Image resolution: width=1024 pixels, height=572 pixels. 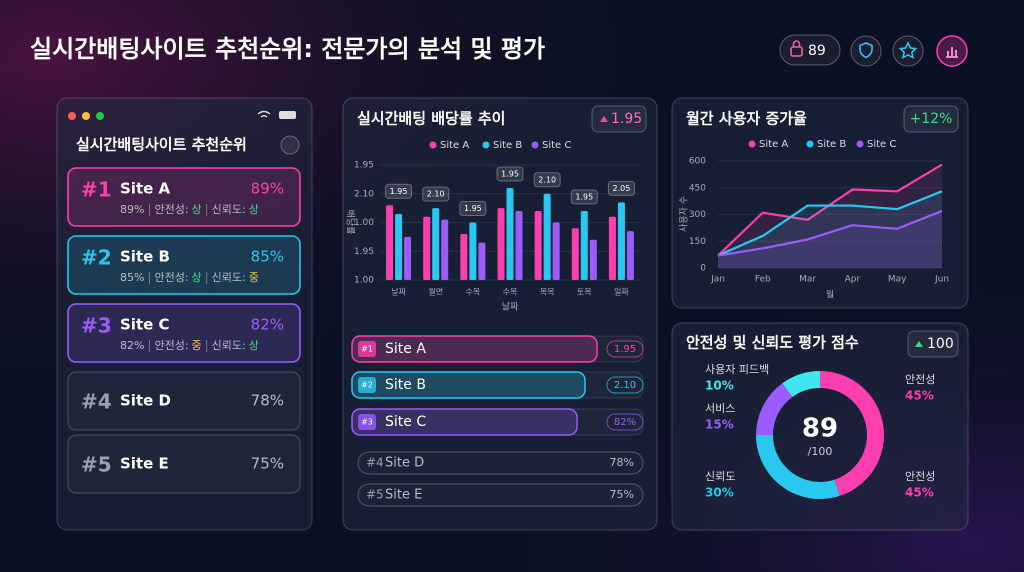 I want to click on site-name: Site B, so click(x=405, y=385).